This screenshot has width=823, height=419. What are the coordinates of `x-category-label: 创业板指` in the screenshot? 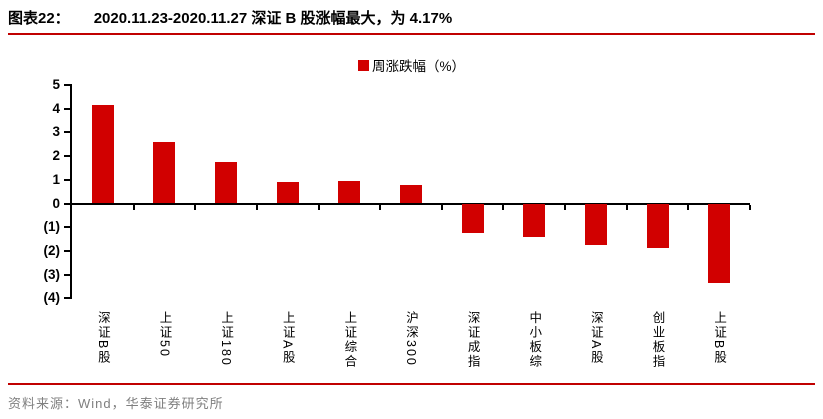 It's located at (657, 340).